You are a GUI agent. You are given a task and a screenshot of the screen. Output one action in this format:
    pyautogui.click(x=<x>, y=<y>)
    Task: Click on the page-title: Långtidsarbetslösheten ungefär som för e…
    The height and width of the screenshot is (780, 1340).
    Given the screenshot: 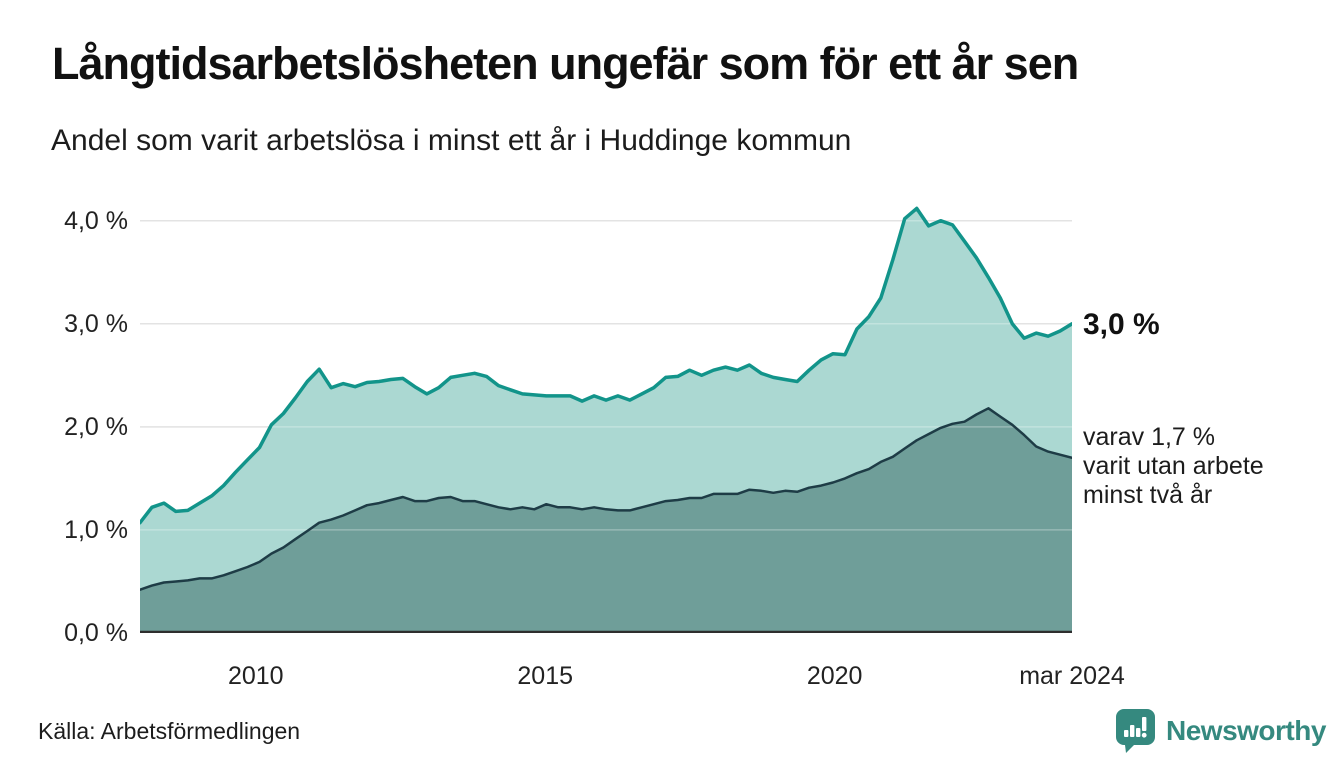 What is the action you would take?
    pyautogui.click(x=565, y=63)
    